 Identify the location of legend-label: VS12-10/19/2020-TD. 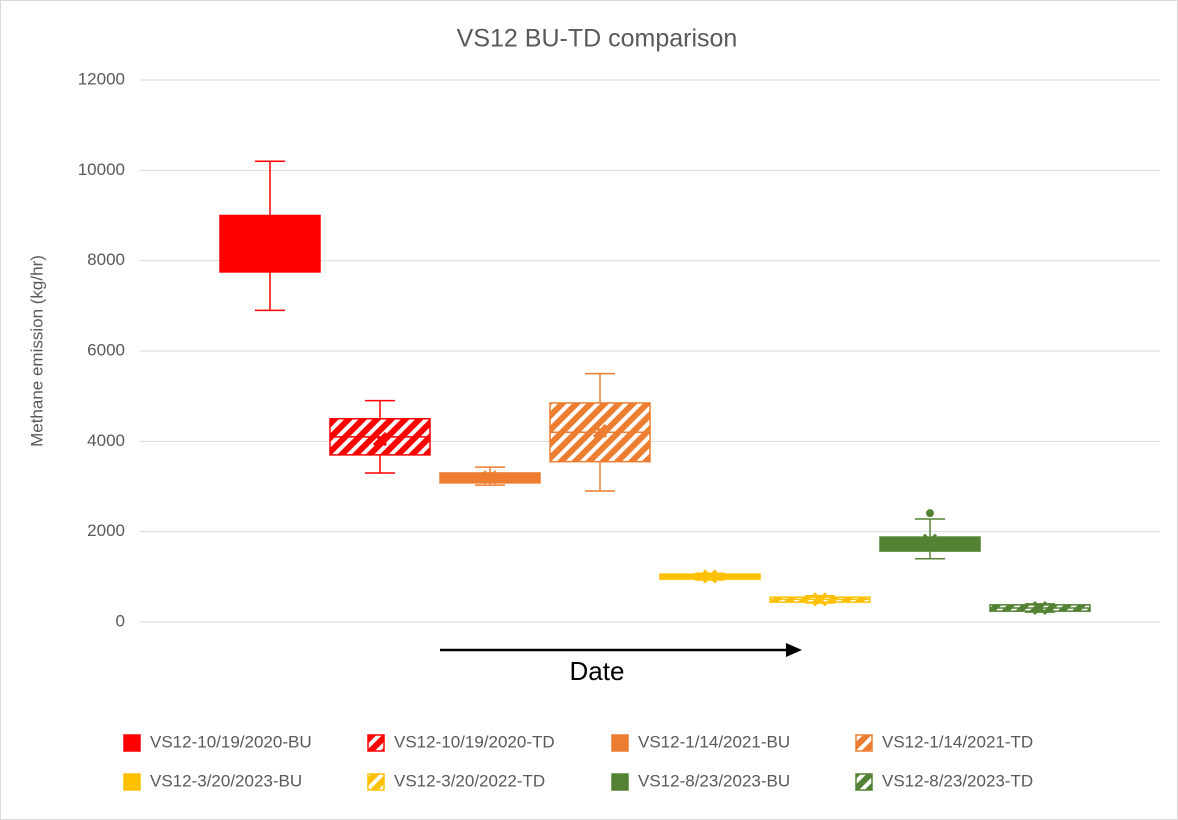
(474, 741).